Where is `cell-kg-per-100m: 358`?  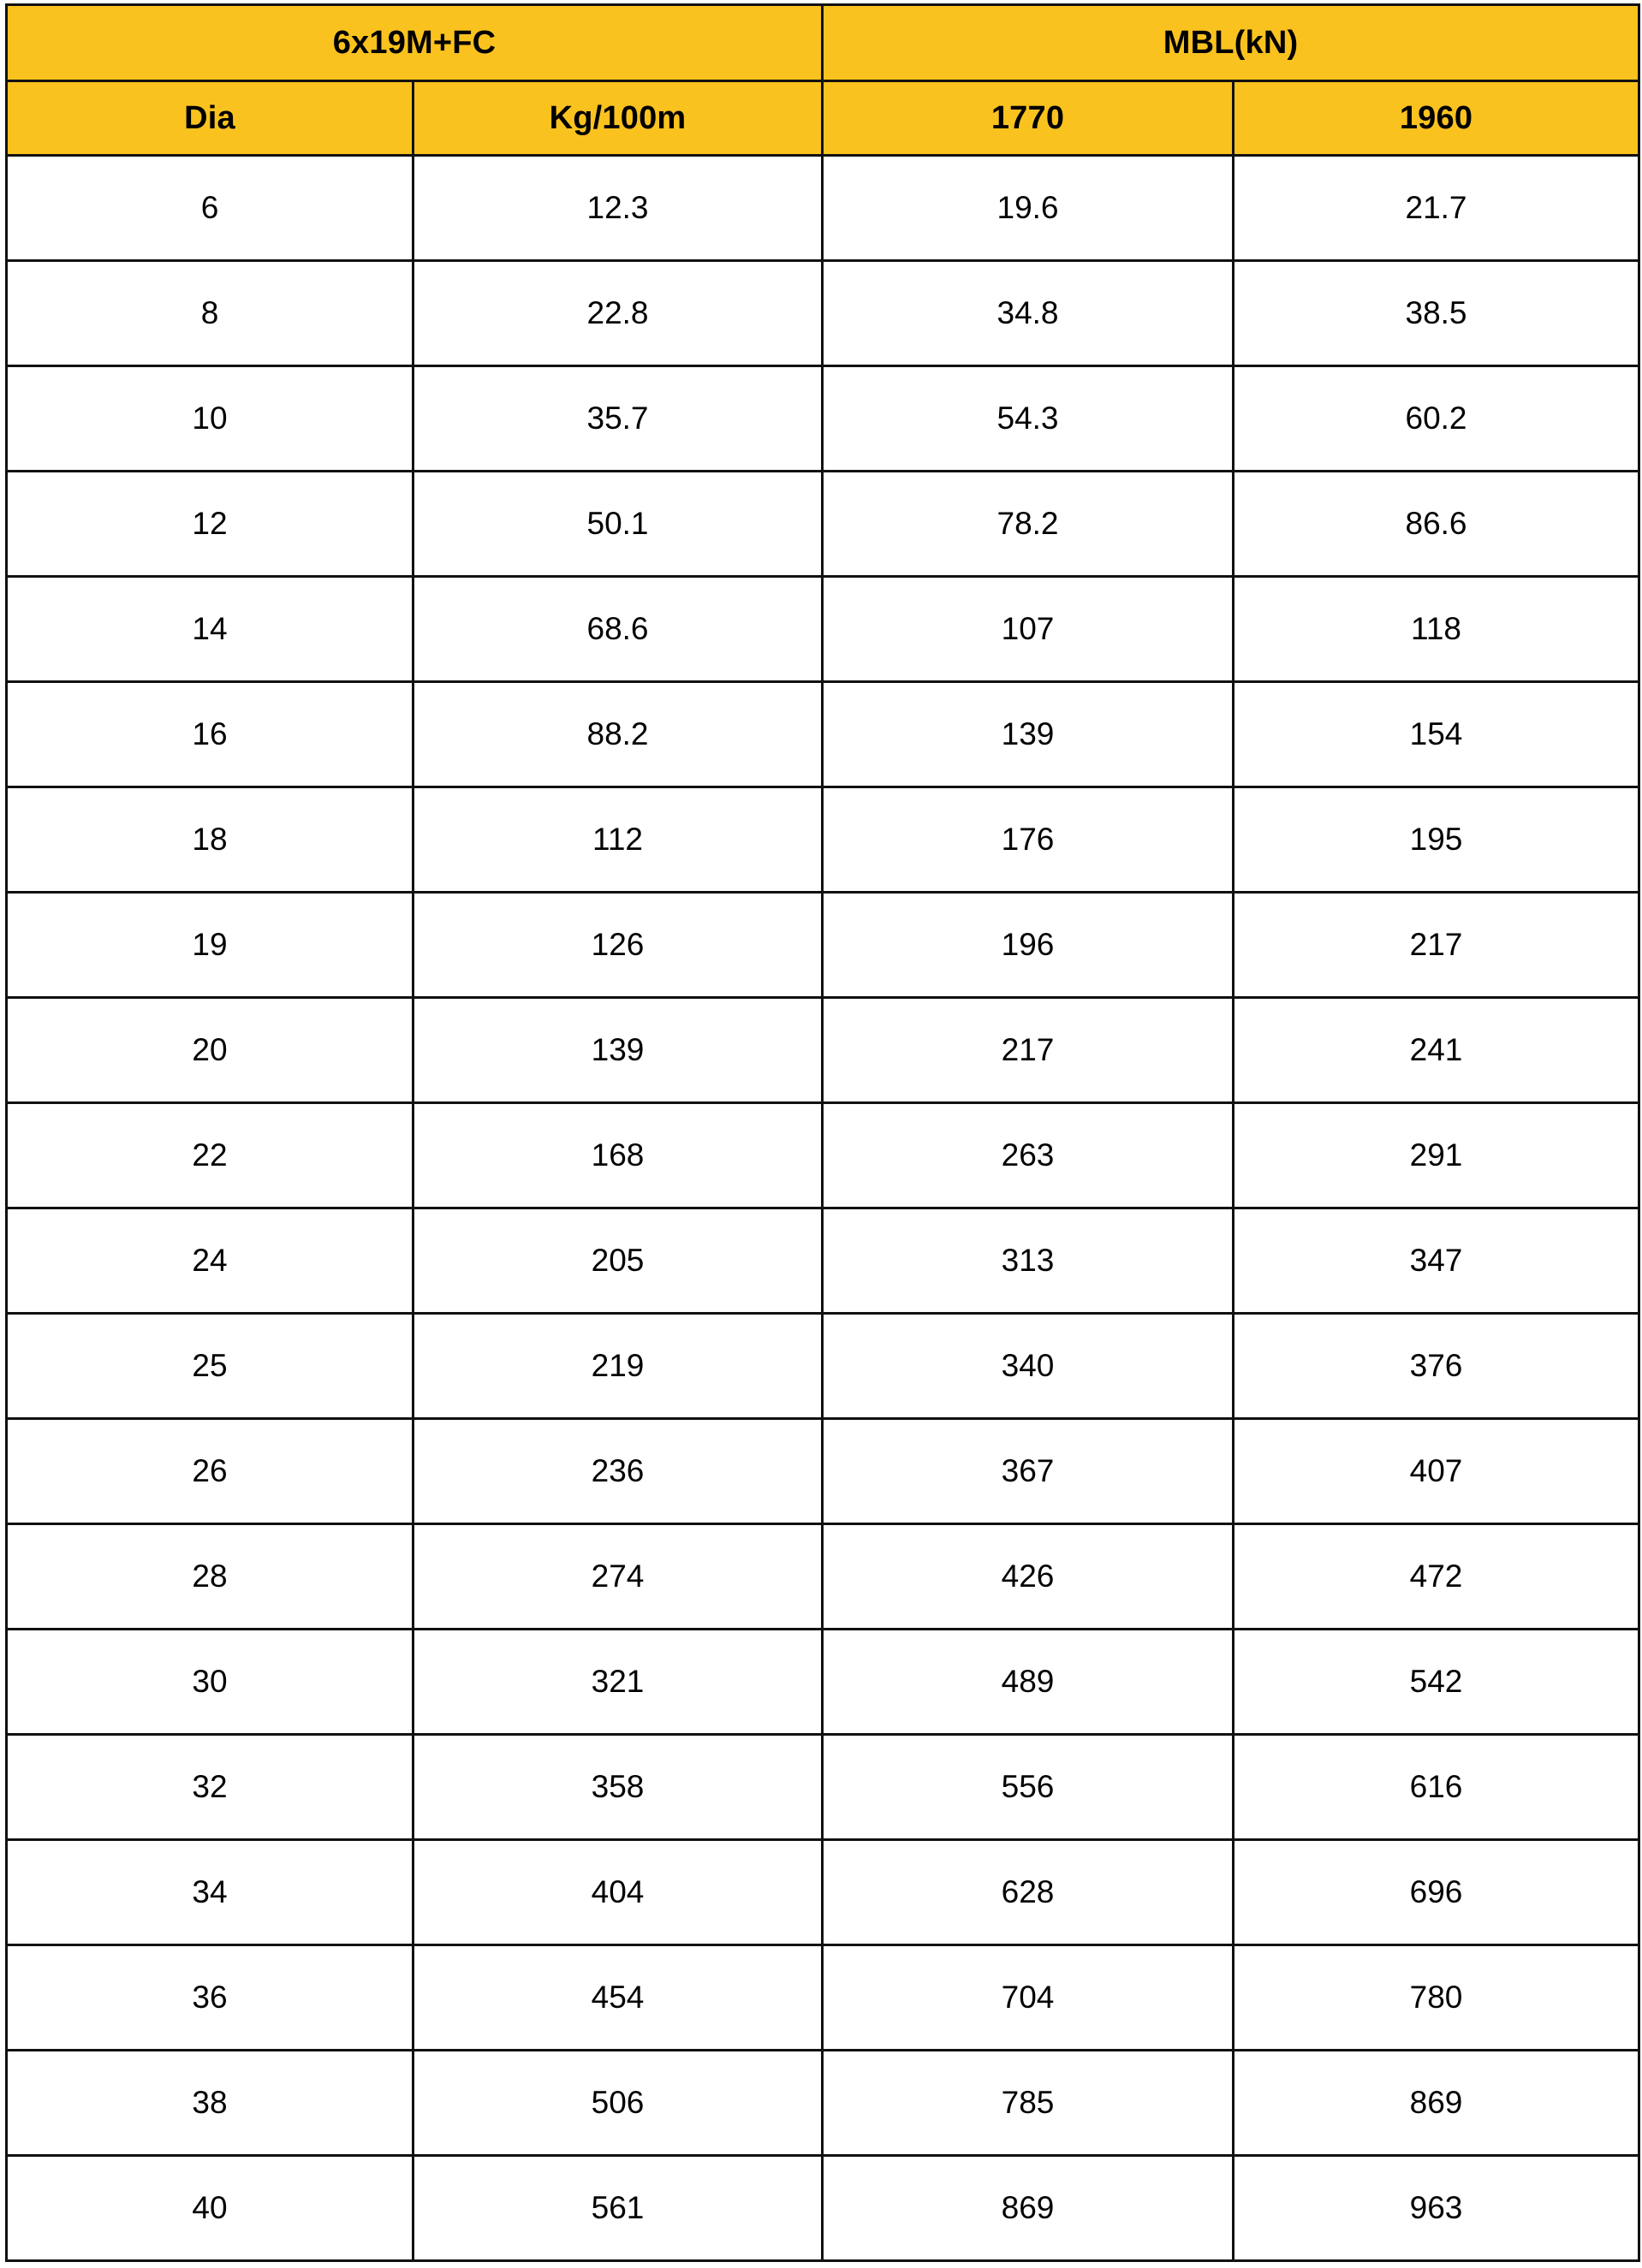
cell-kg-per-100m: 358 is located at coordinates (617, 1787).